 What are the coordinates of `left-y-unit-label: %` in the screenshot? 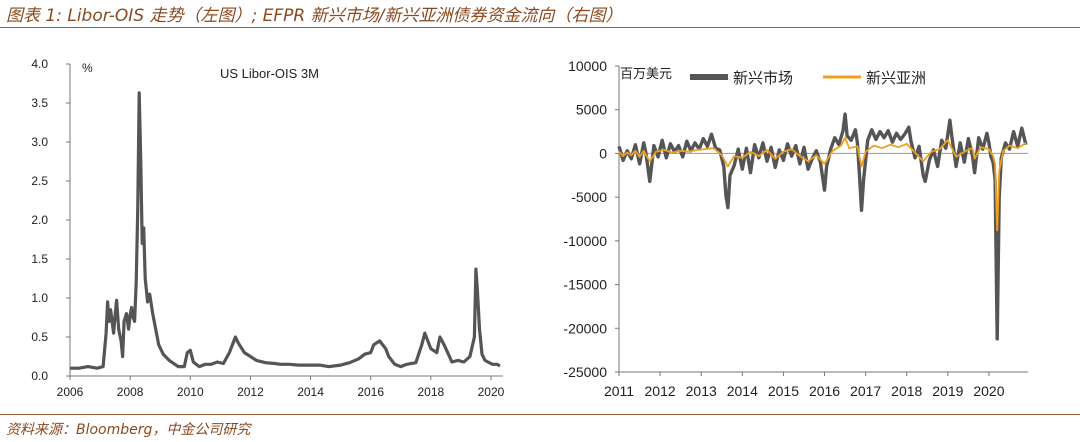 It's located at (87, 68).